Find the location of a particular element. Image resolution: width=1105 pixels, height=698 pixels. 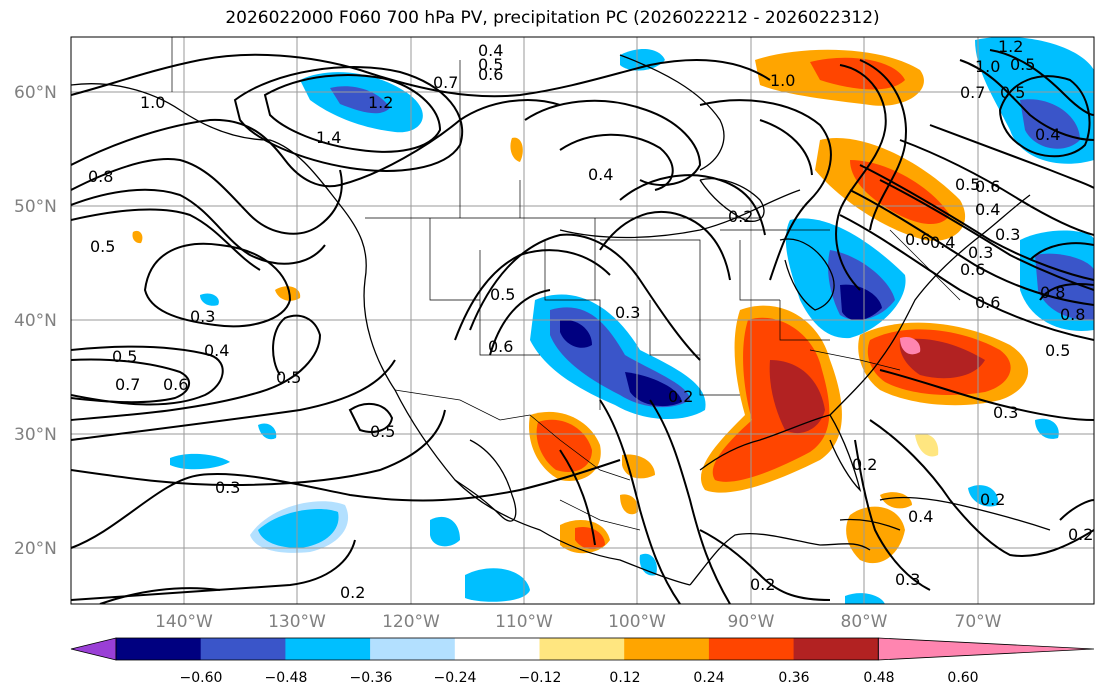

colorbar-extend-high is located at coordinates (986, 649).